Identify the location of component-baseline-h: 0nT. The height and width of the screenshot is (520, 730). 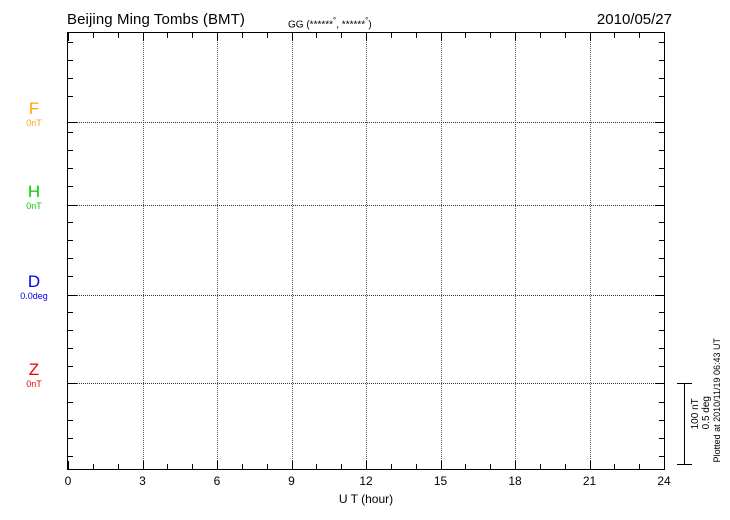
(34, 206).